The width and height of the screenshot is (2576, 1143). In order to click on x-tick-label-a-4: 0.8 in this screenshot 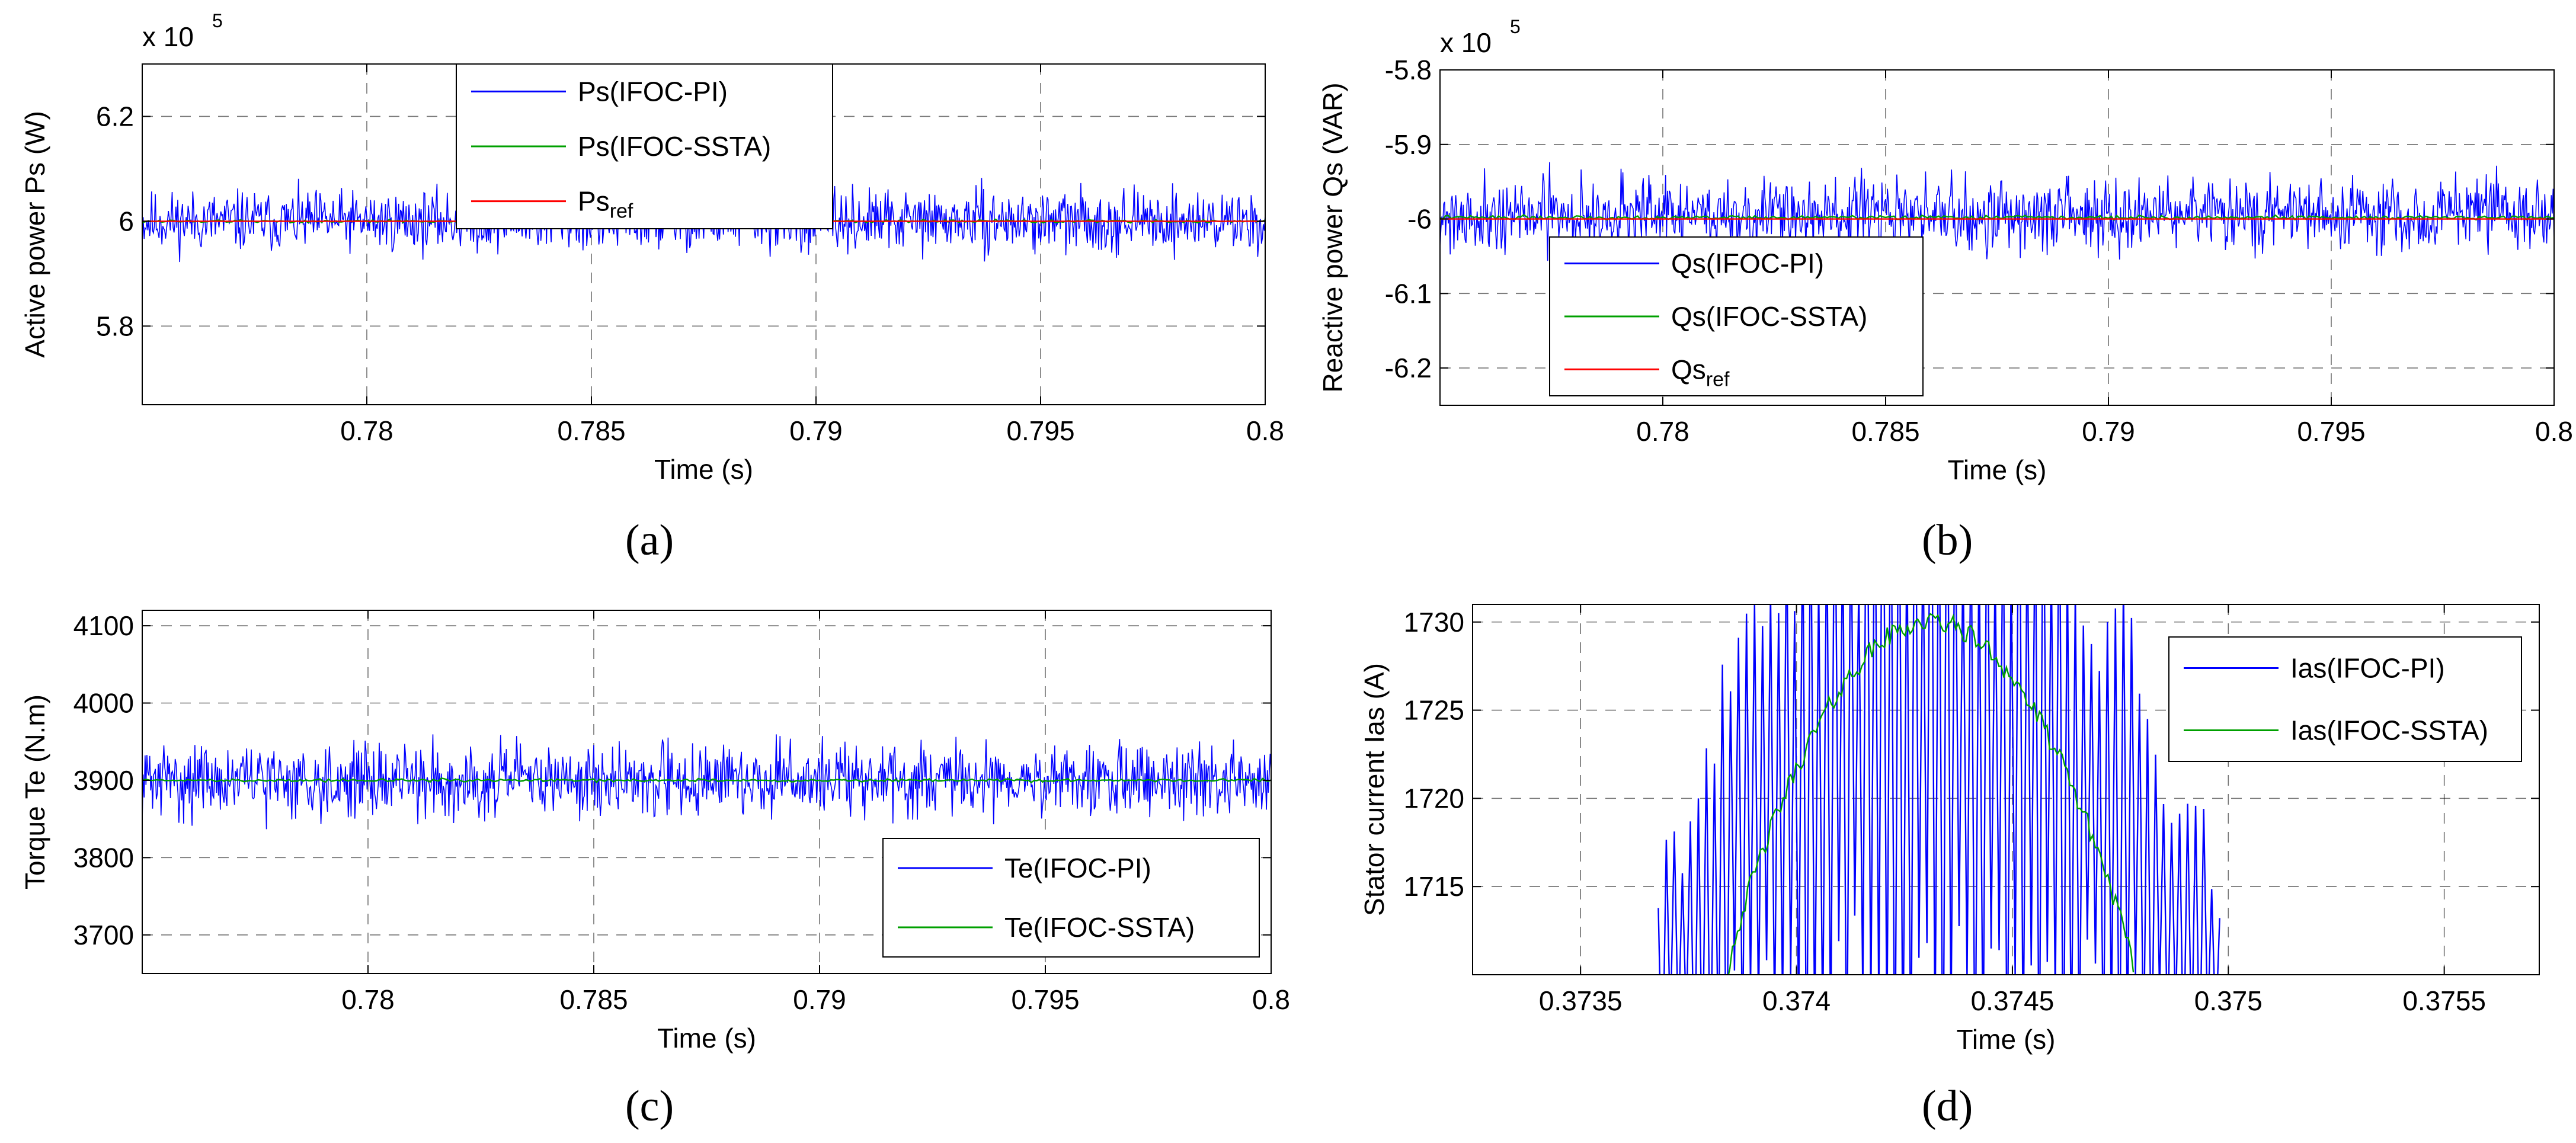, I will do `click(1265, 430)`.